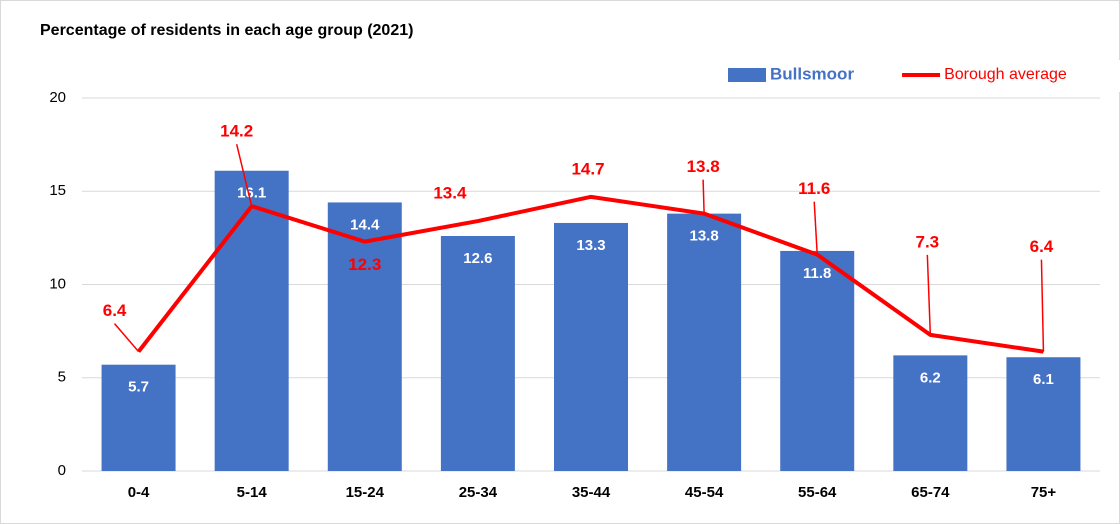  Describe the element at coordinates (747, 75) in the screenshot. I see `legend-swatch` at that location.